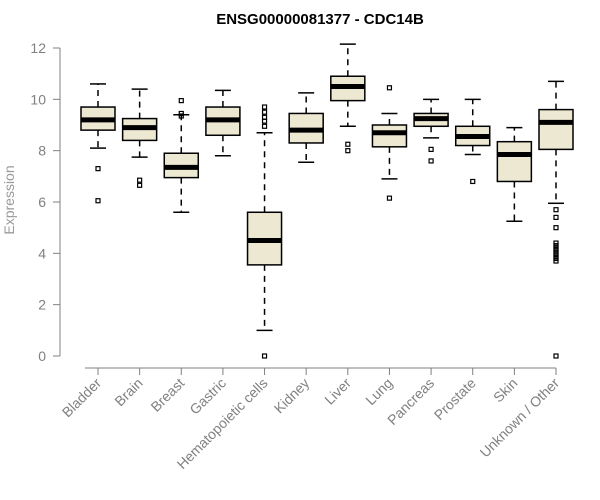 Image resolution: width=600 pixels, height=500 pixels. I want to click on y-tick-label: 4, so click(42, 253).